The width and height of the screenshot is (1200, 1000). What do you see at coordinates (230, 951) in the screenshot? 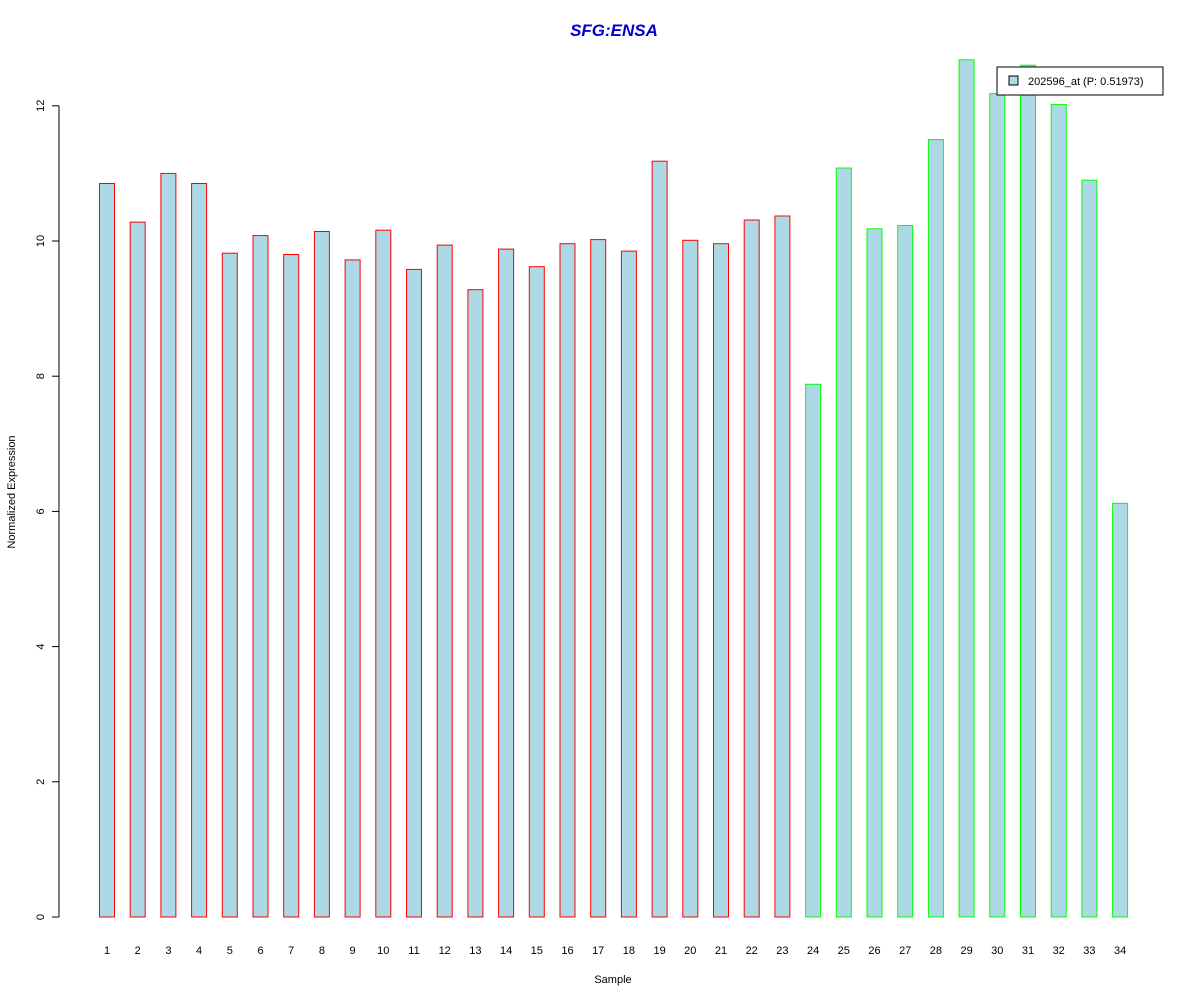
I see `x-tick-label: 5` at bounding box center [230, 951].